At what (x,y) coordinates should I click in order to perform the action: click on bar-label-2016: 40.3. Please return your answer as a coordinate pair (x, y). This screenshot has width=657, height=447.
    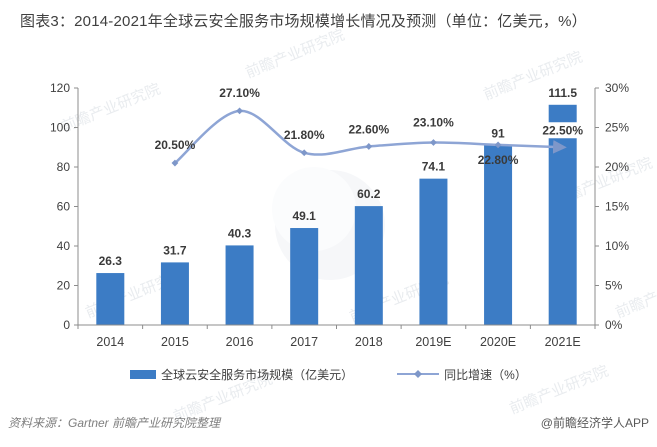
    Looking at the image, I should click on (240, 233).